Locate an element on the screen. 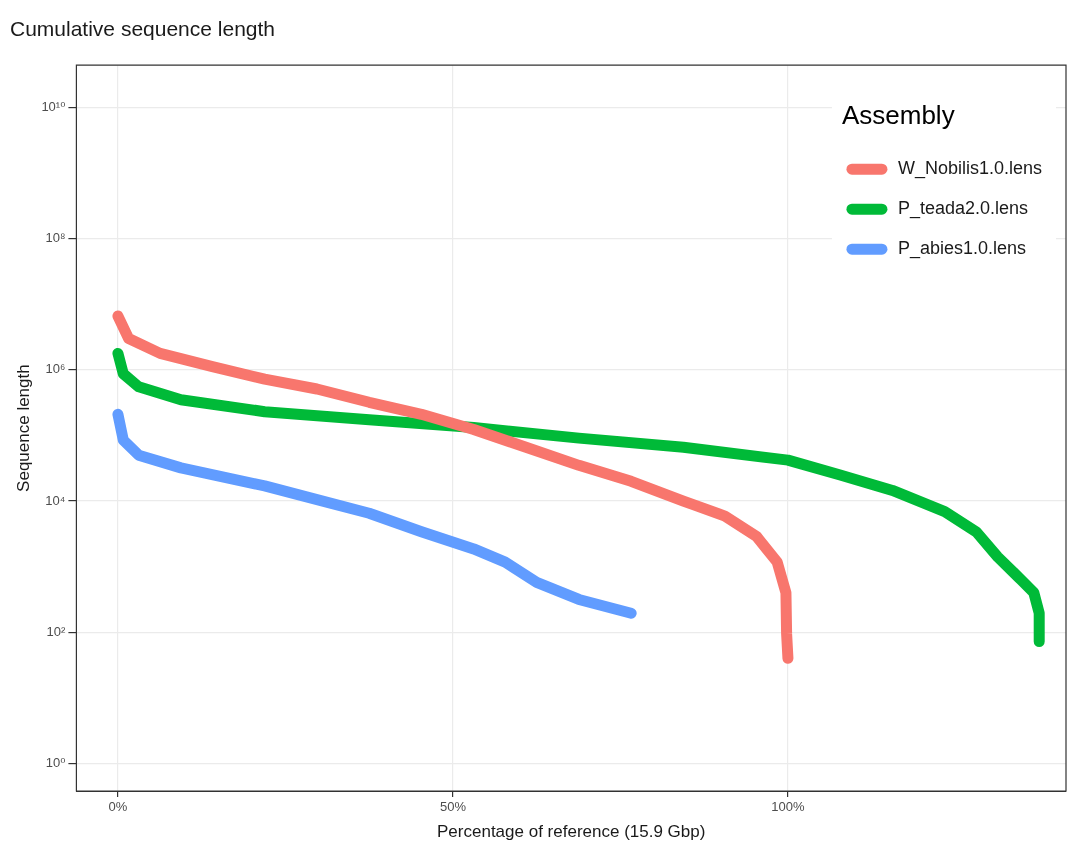  legend-title: Assembly is located at coordinates (898, 115).